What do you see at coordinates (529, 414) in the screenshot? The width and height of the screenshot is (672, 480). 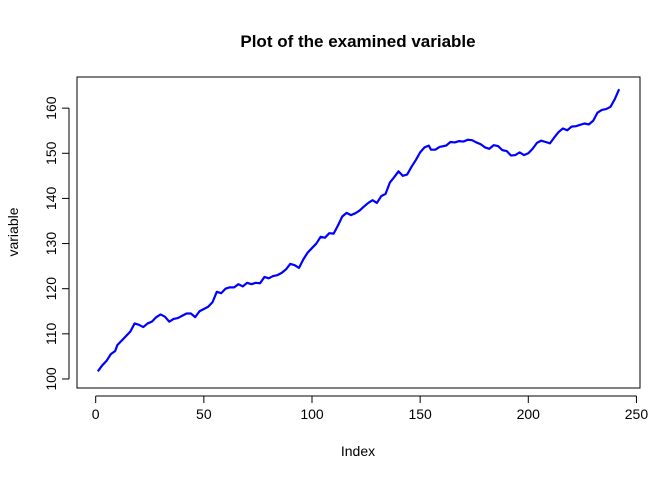 I see `x-tick-label: 200` at bounding box center [529, 414].